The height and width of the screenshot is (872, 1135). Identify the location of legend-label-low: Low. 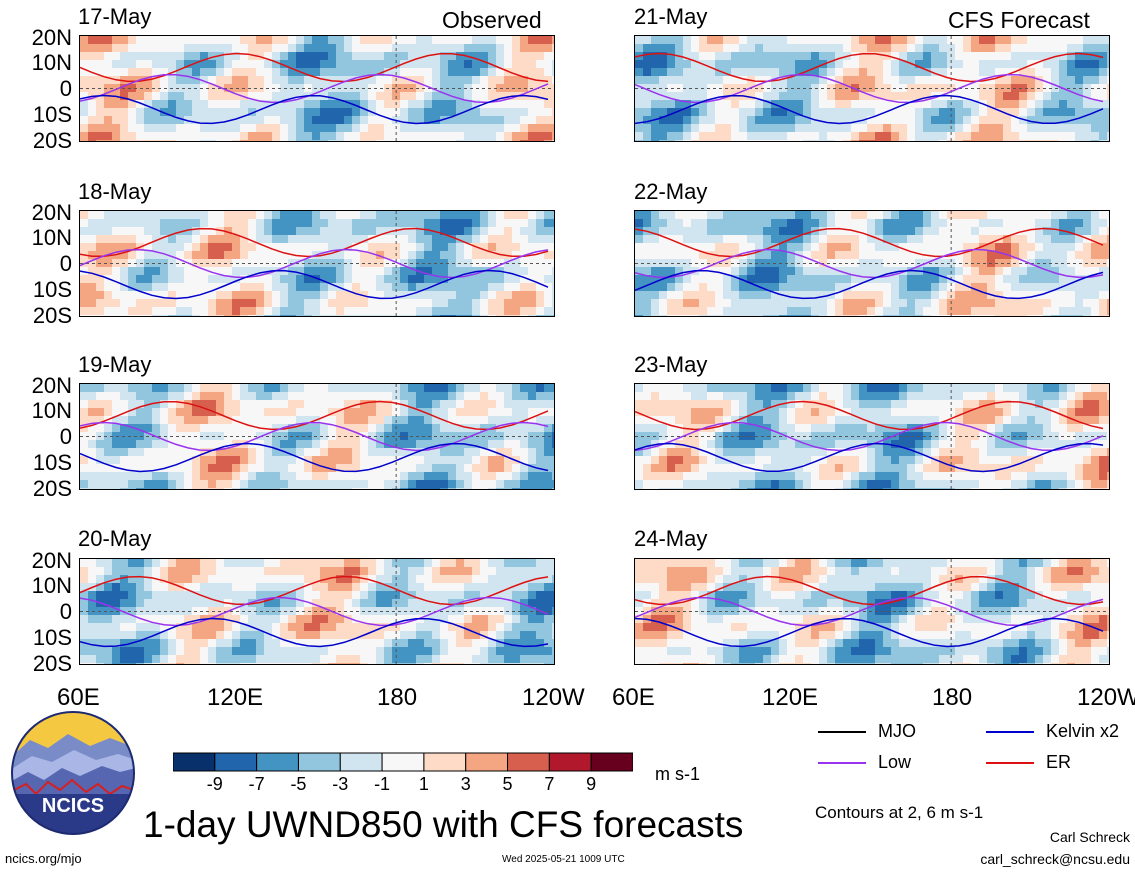
(895, 762).